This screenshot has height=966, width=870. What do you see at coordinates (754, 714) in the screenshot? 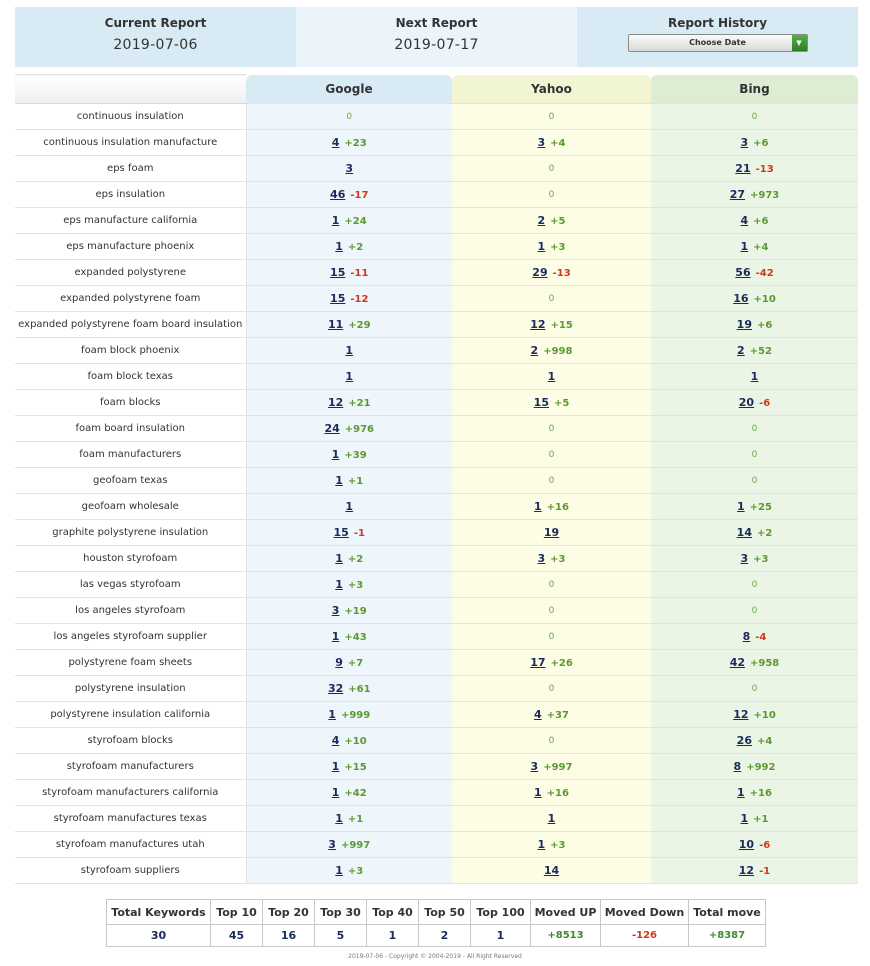
I see `bing-rank-cell: 12 +10` at bounding box center [754, 714].